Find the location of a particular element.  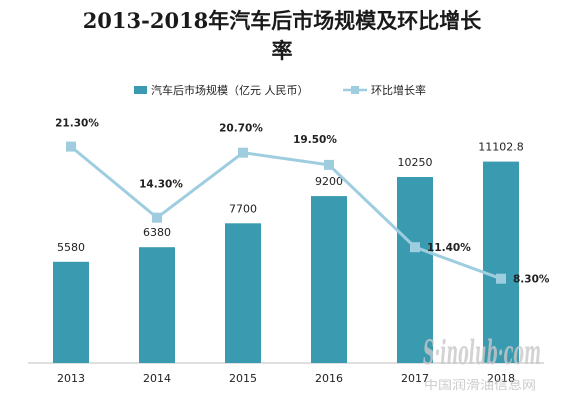

growth-value-label-2016: 19.50% is located at coordinates (315, 140).